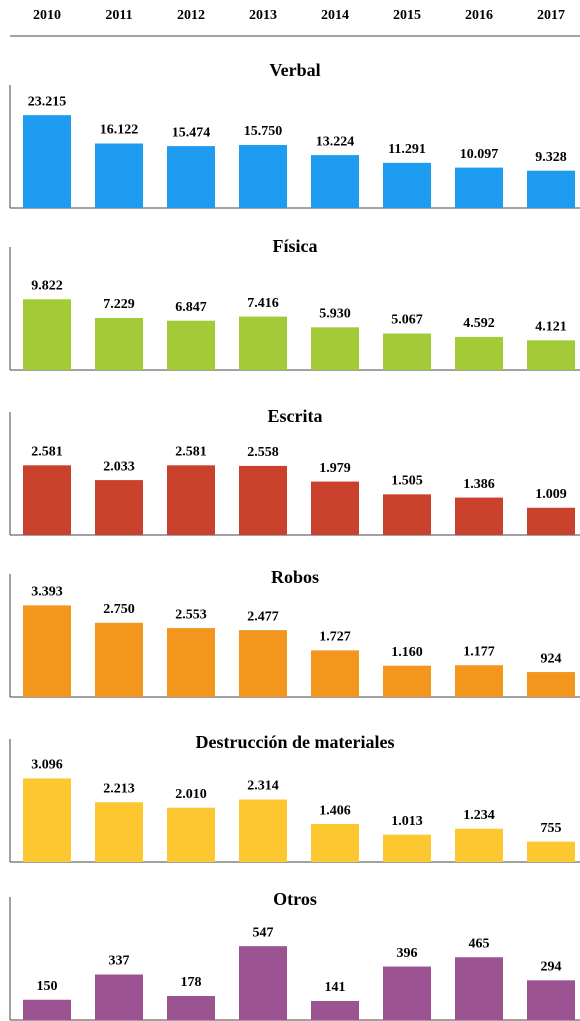 This screenshot has width=580, height=1021. I want to click on value-label: 1.979, so click(335, 468).